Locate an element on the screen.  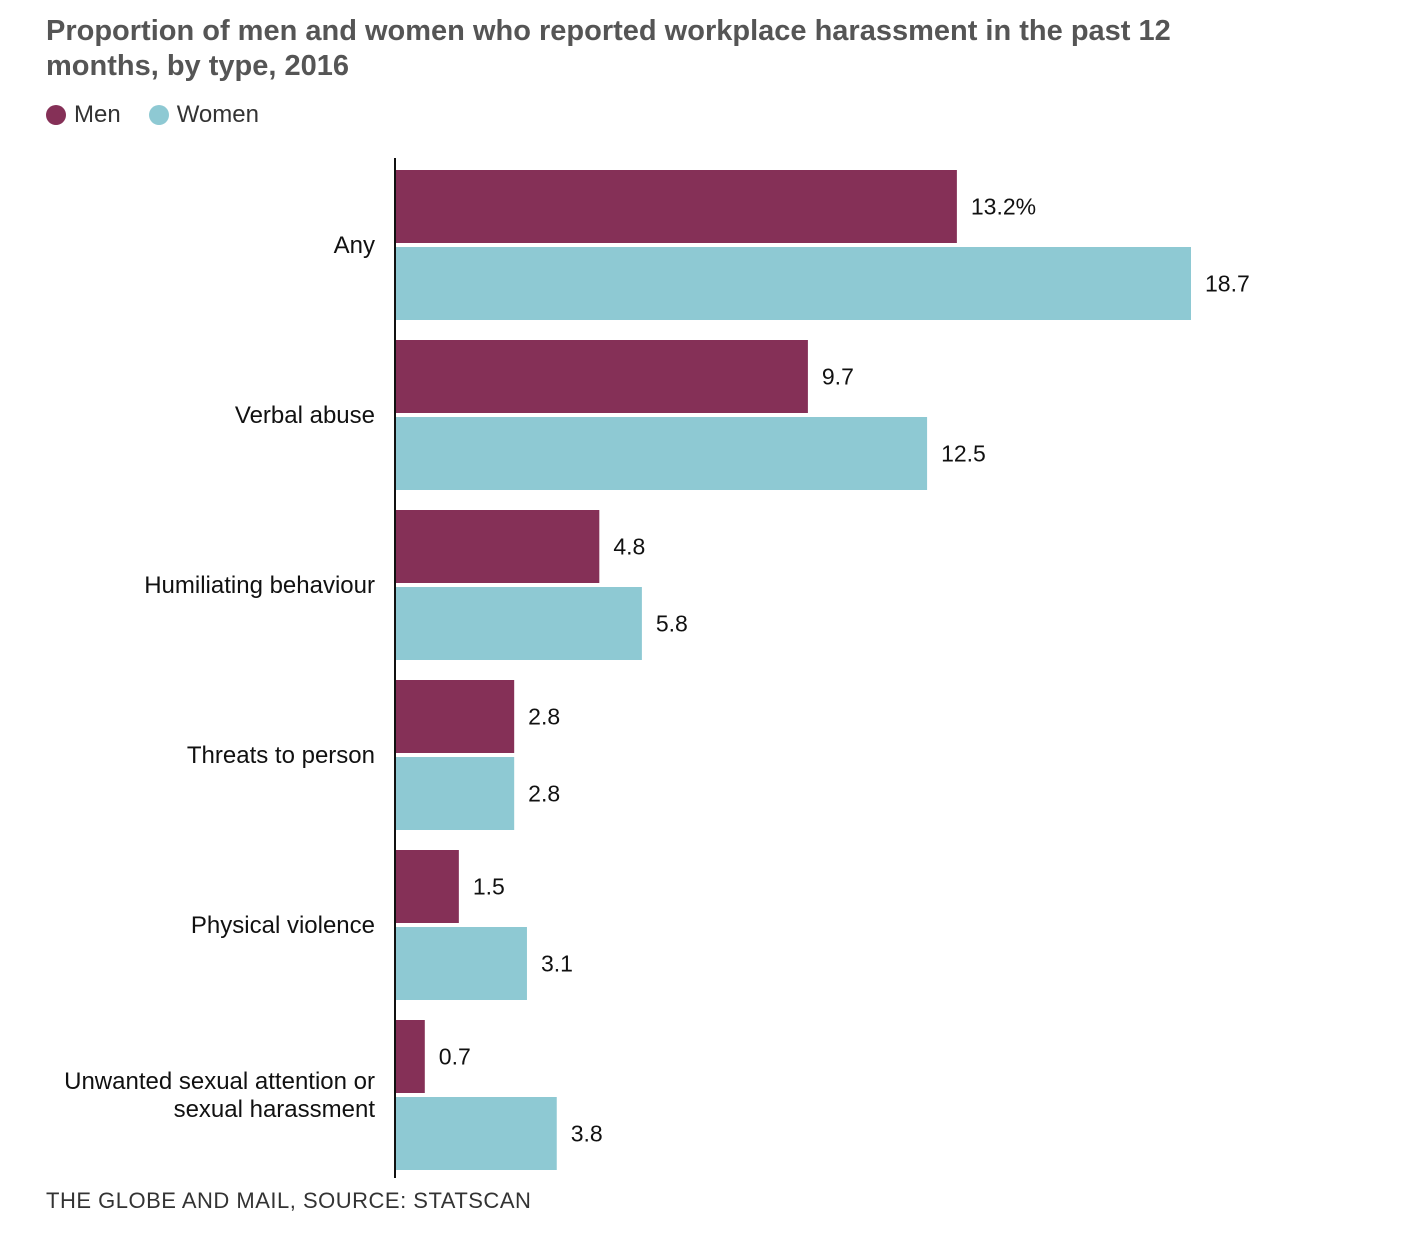
category-label: Unwanted sexual attention or is located at coordinates (219, 1081).